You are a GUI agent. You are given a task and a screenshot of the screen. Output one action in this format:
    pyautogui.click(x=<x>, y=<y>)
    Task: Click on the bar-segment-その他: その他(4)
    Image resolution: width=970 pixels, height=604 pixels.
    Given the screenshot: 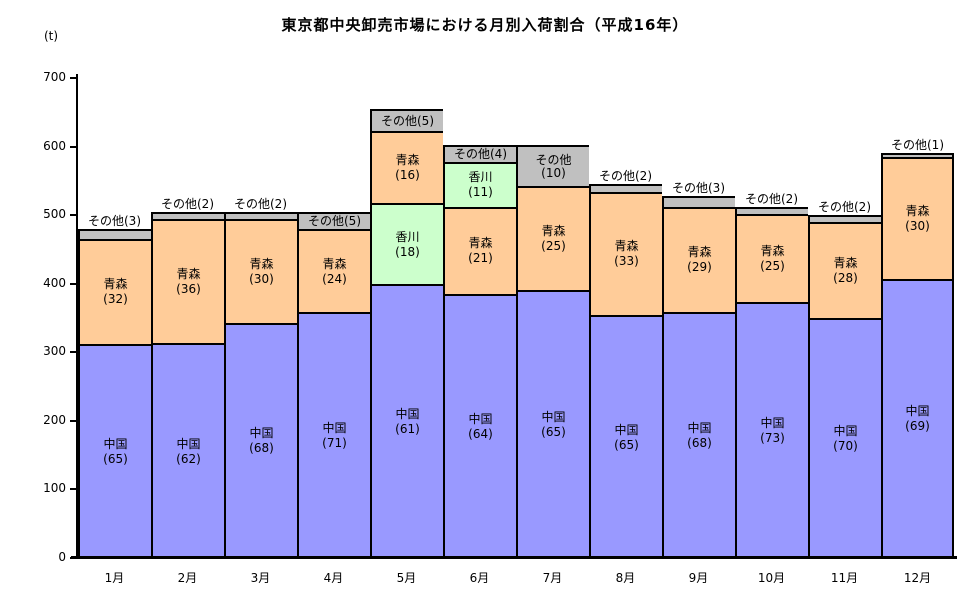 What is the action you would take?
    pyautogui.click(x=480, y=153)
    